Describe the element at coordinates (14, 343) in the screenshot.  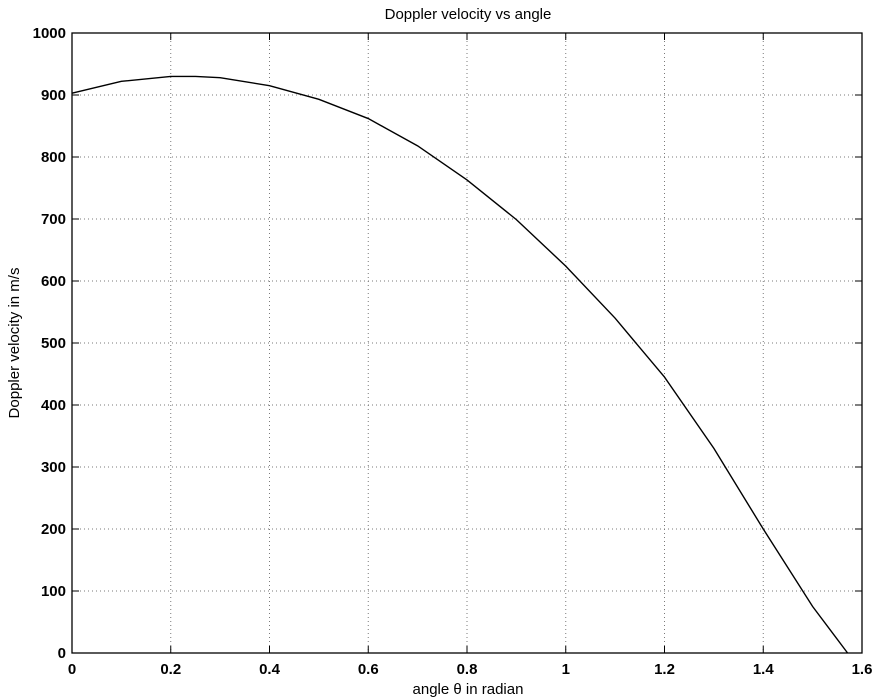
I see `y-axis-label: Doppler velocity in m/s` at that location.